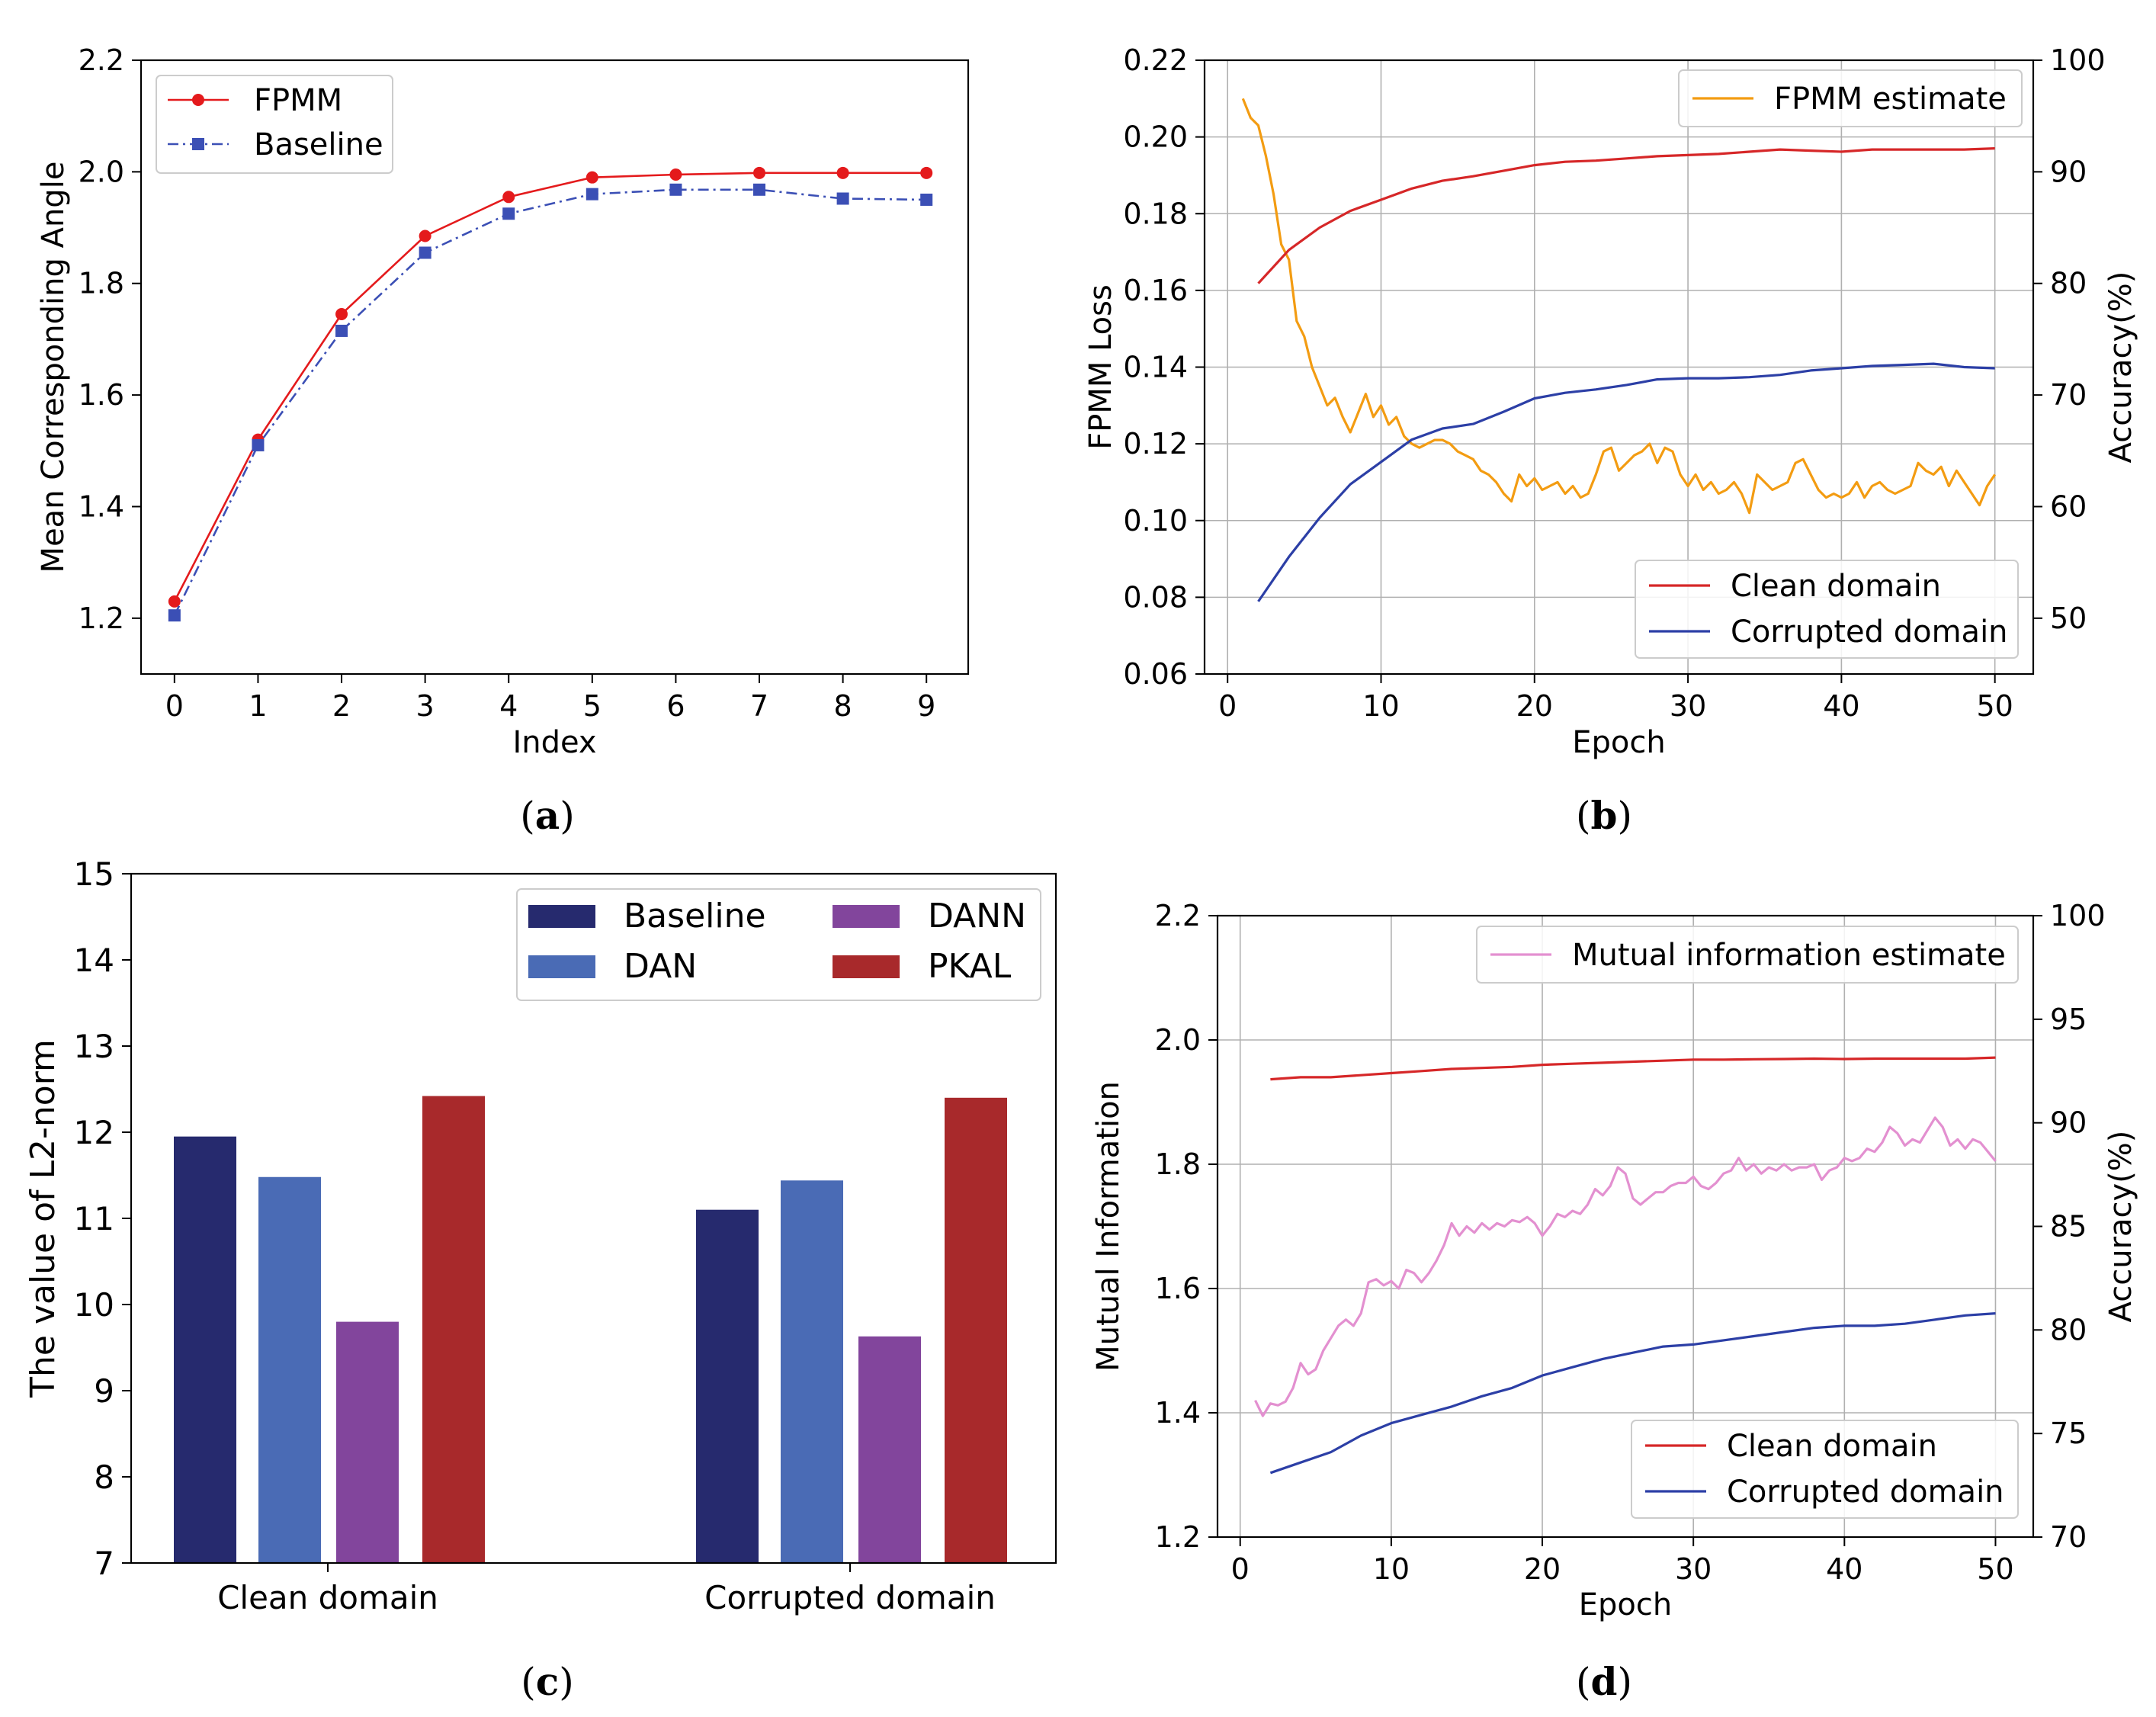 This screenshot has height=1717, width=2156. Describe the element at coordinates (1836, 586) in the screenshot. I see `legend-label: Clean domain` at that location.